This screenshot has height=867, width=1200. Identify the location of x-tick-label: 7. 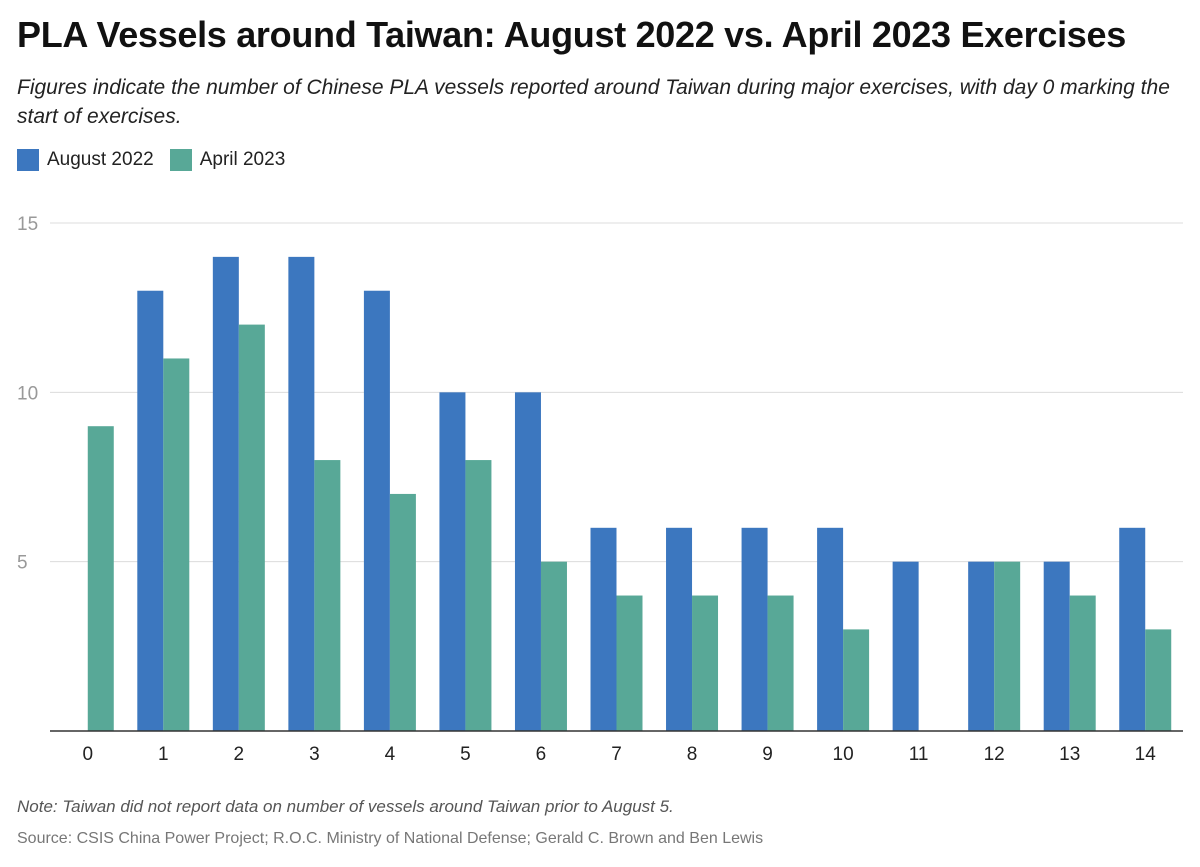
(616, 754).